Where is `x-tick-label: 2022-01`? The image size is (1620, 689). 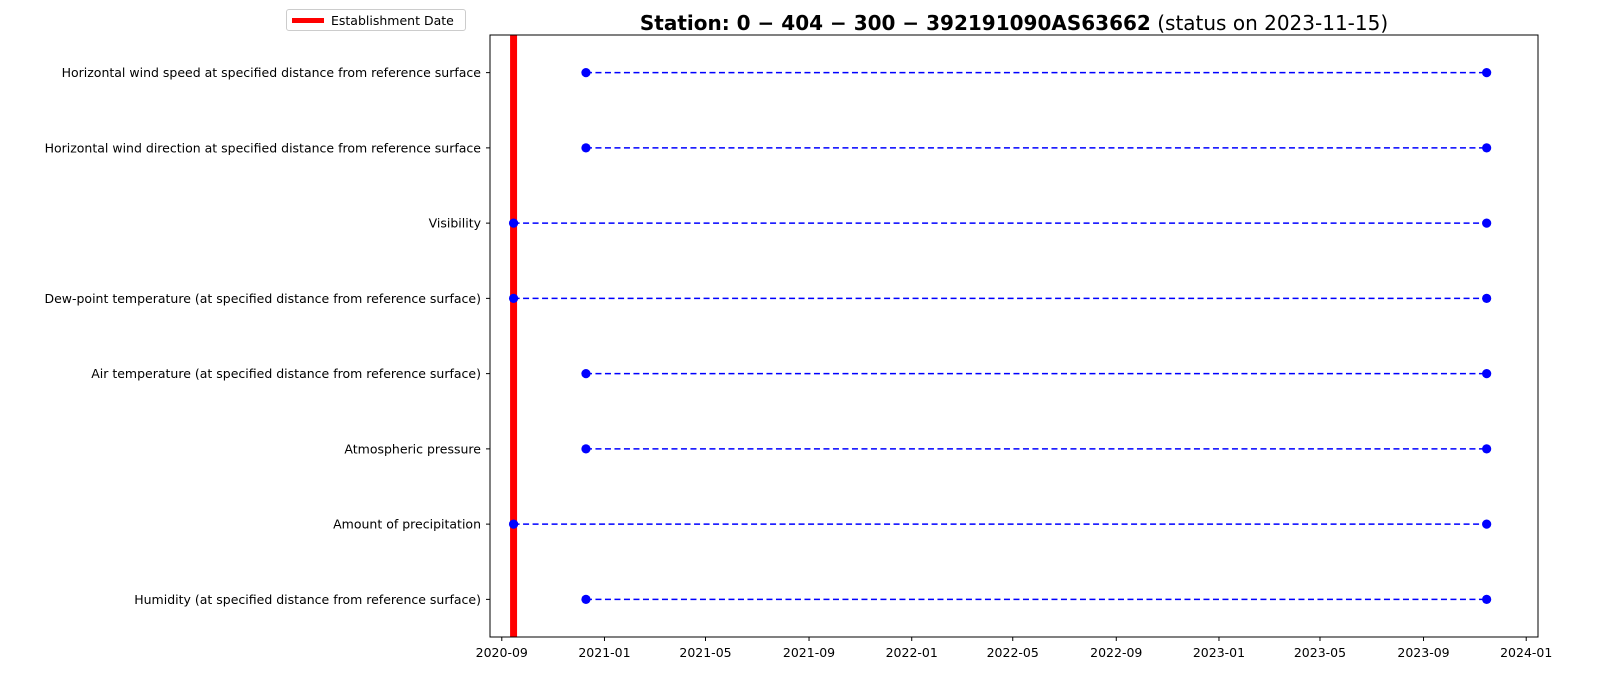 x-tick-label: 2022-01 is located at coordinates (912, 652).